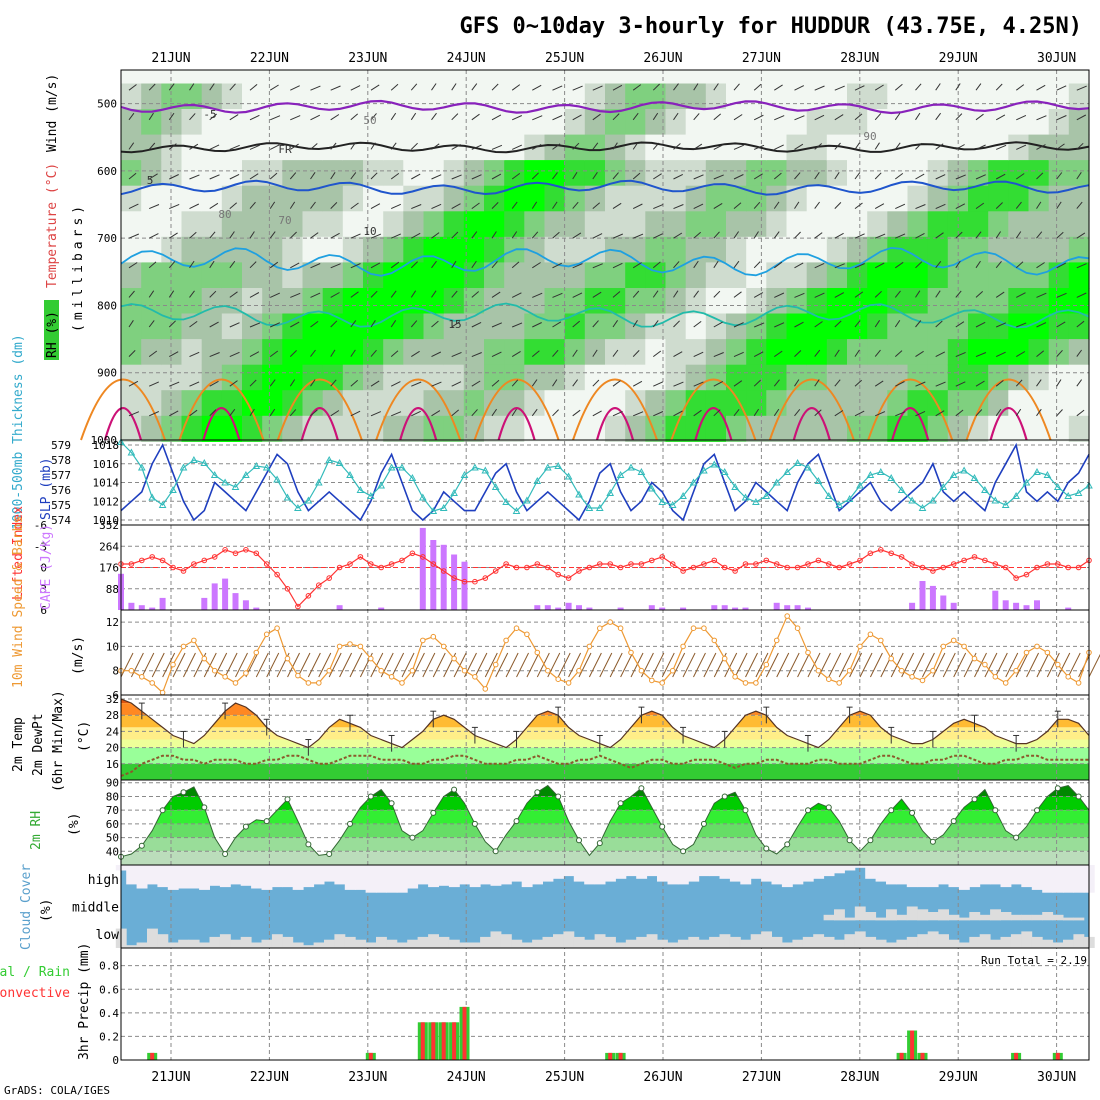 The height and width of the screenshot is (1100, 1100). Describe the element at coordinates (860, 913) in the screenshot. I see `cloud-middle-bar` at that location.